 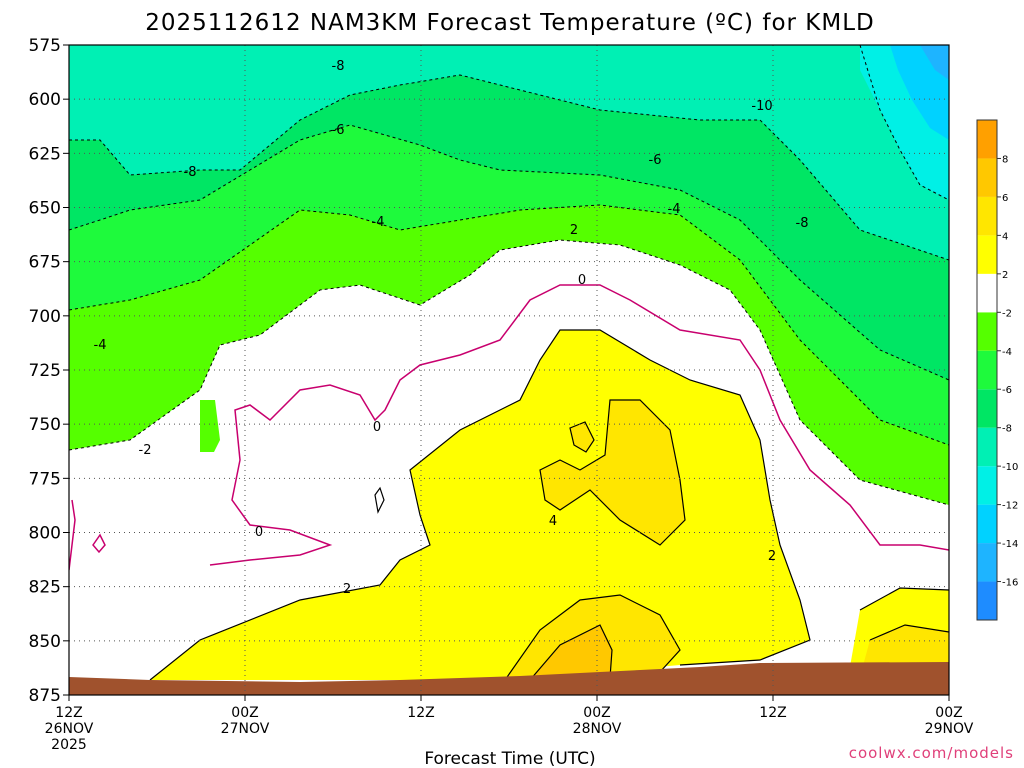 I want to click on contour-4-right, so click(x=909, y=632).